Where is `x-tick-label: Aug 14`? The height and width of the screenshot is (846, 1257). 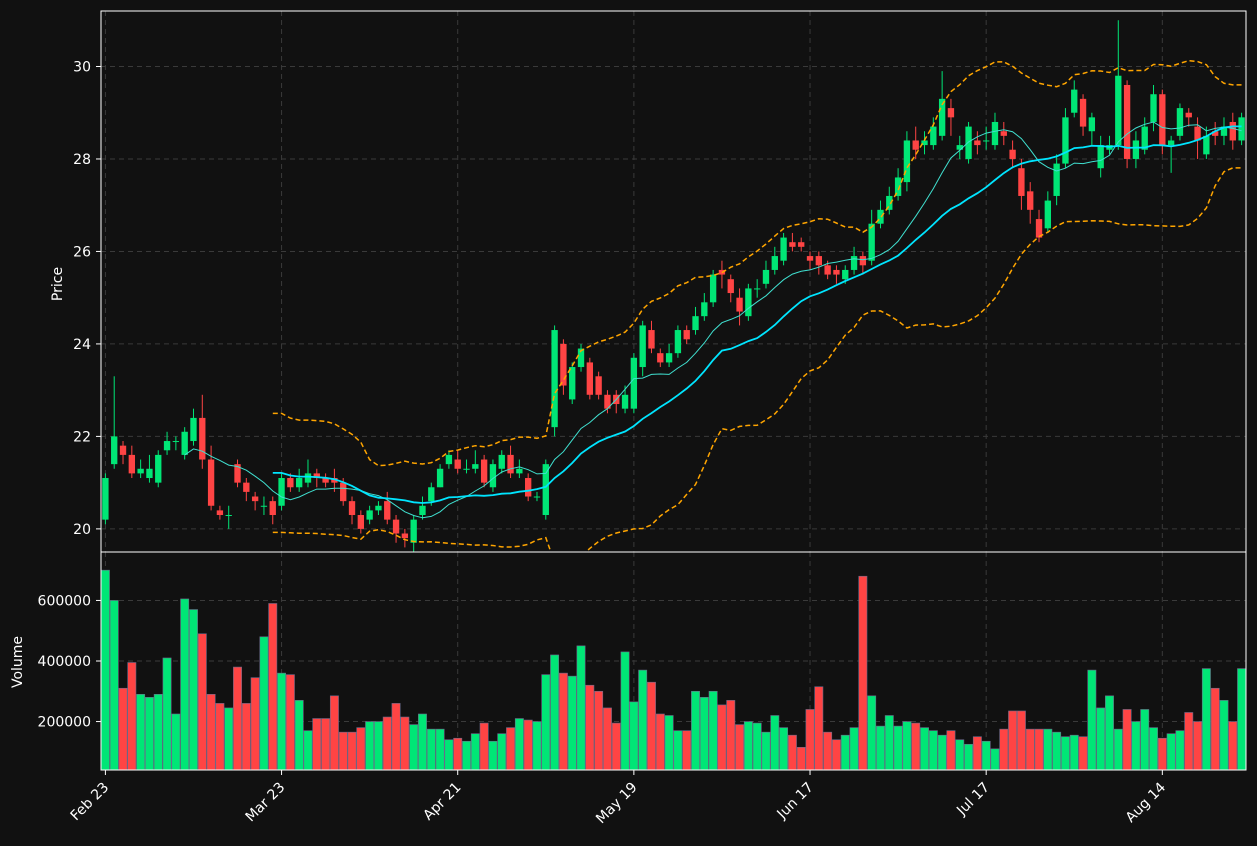 x-tick-label: Aug 14 is located at coordinates (1146, 802).